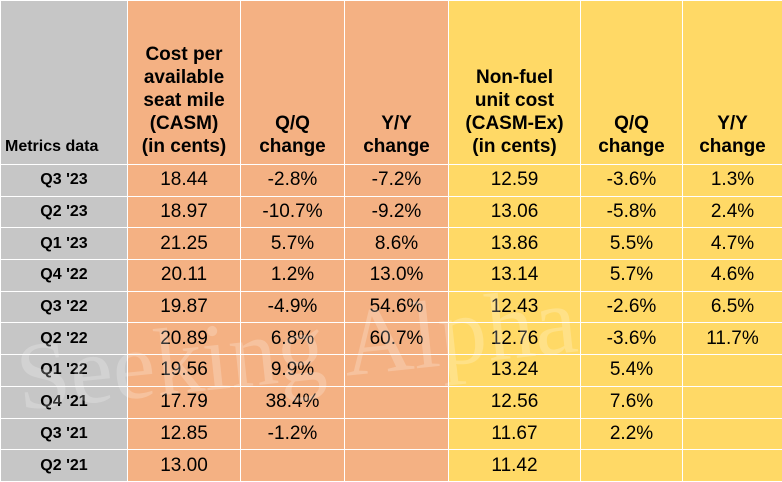  What do you see at coordinates (396, 275) in the screenshot?
I see `casm-yy-cell: 13.0%` at bounding box center [396, 275].